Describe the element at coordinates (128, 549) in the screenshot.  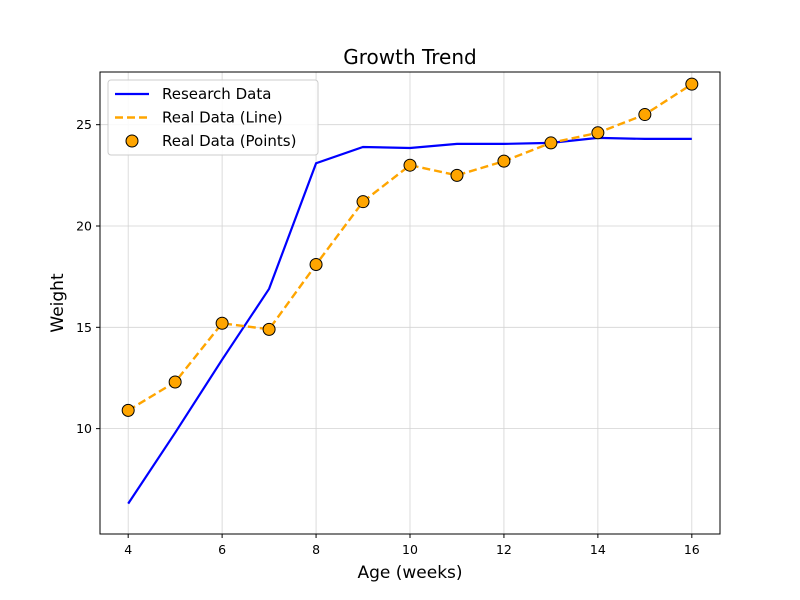
I see `x-tick-label: 4` at that location.